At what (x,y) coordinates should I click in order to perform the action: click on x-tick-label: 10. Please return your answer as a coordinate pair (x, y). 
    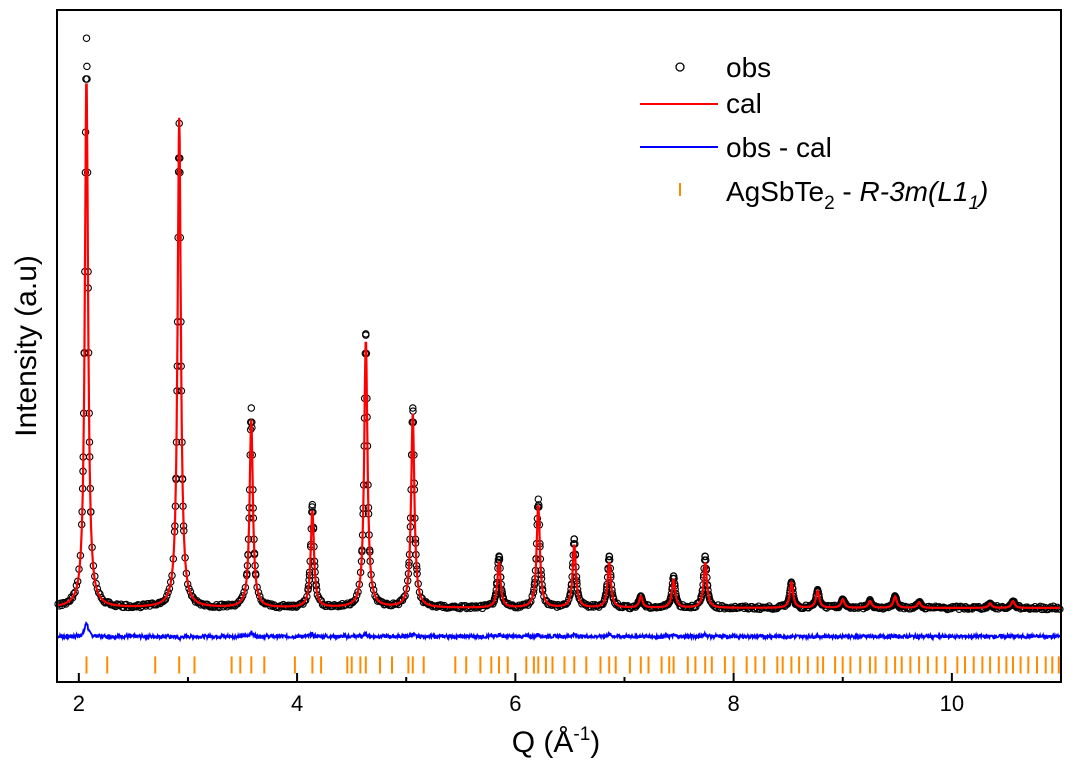
    Looking at the image, I should click on (952, 703).